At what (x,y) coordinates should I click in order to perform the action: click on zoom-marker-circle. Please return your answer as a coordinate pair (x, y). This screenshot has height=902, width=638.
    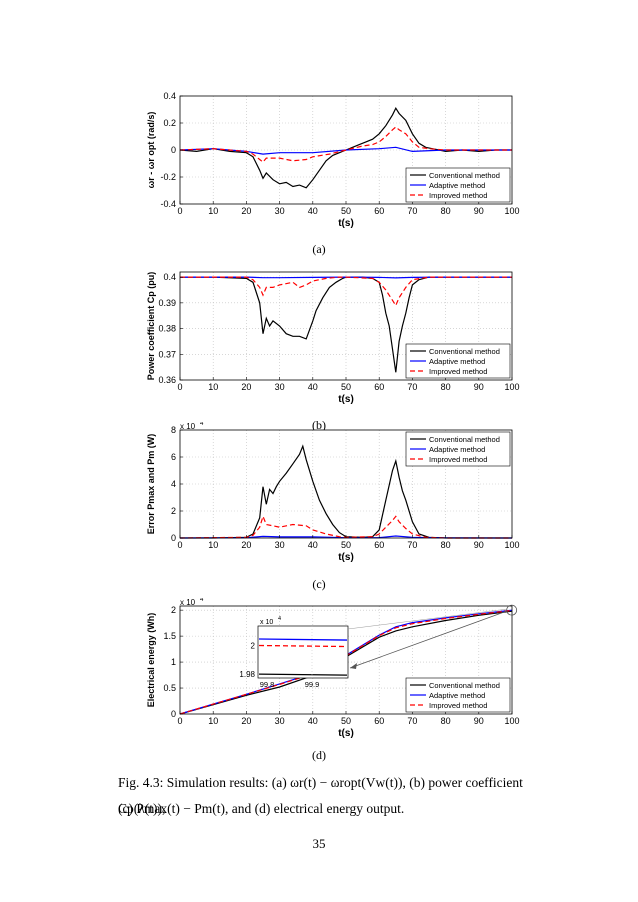
    Looking at the image, I should click on (512, 610).